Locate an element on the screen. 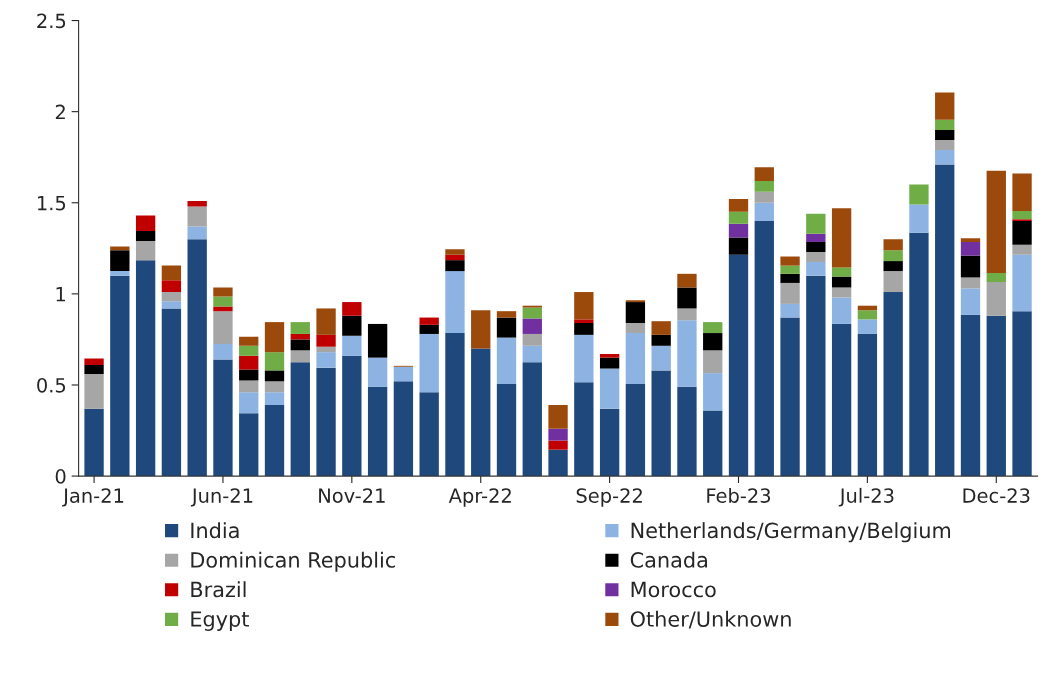 The height and width of the screenshot is (685, 1048). x-tick-label: Sep-22 is located at coordinates (609, 497).